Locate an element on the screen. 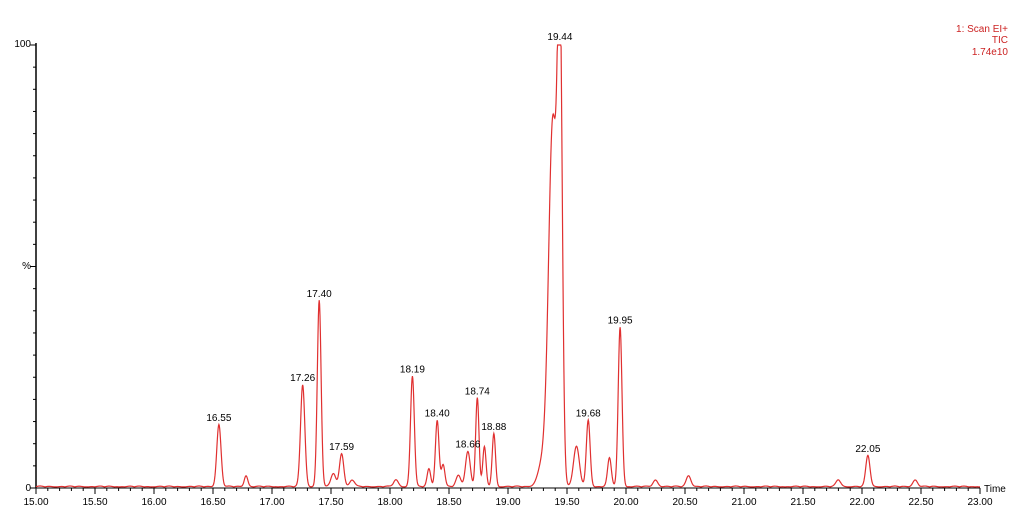 The height and width of the screenshot is (525, 1024). x-ticks is located at coordinates (508, 491).